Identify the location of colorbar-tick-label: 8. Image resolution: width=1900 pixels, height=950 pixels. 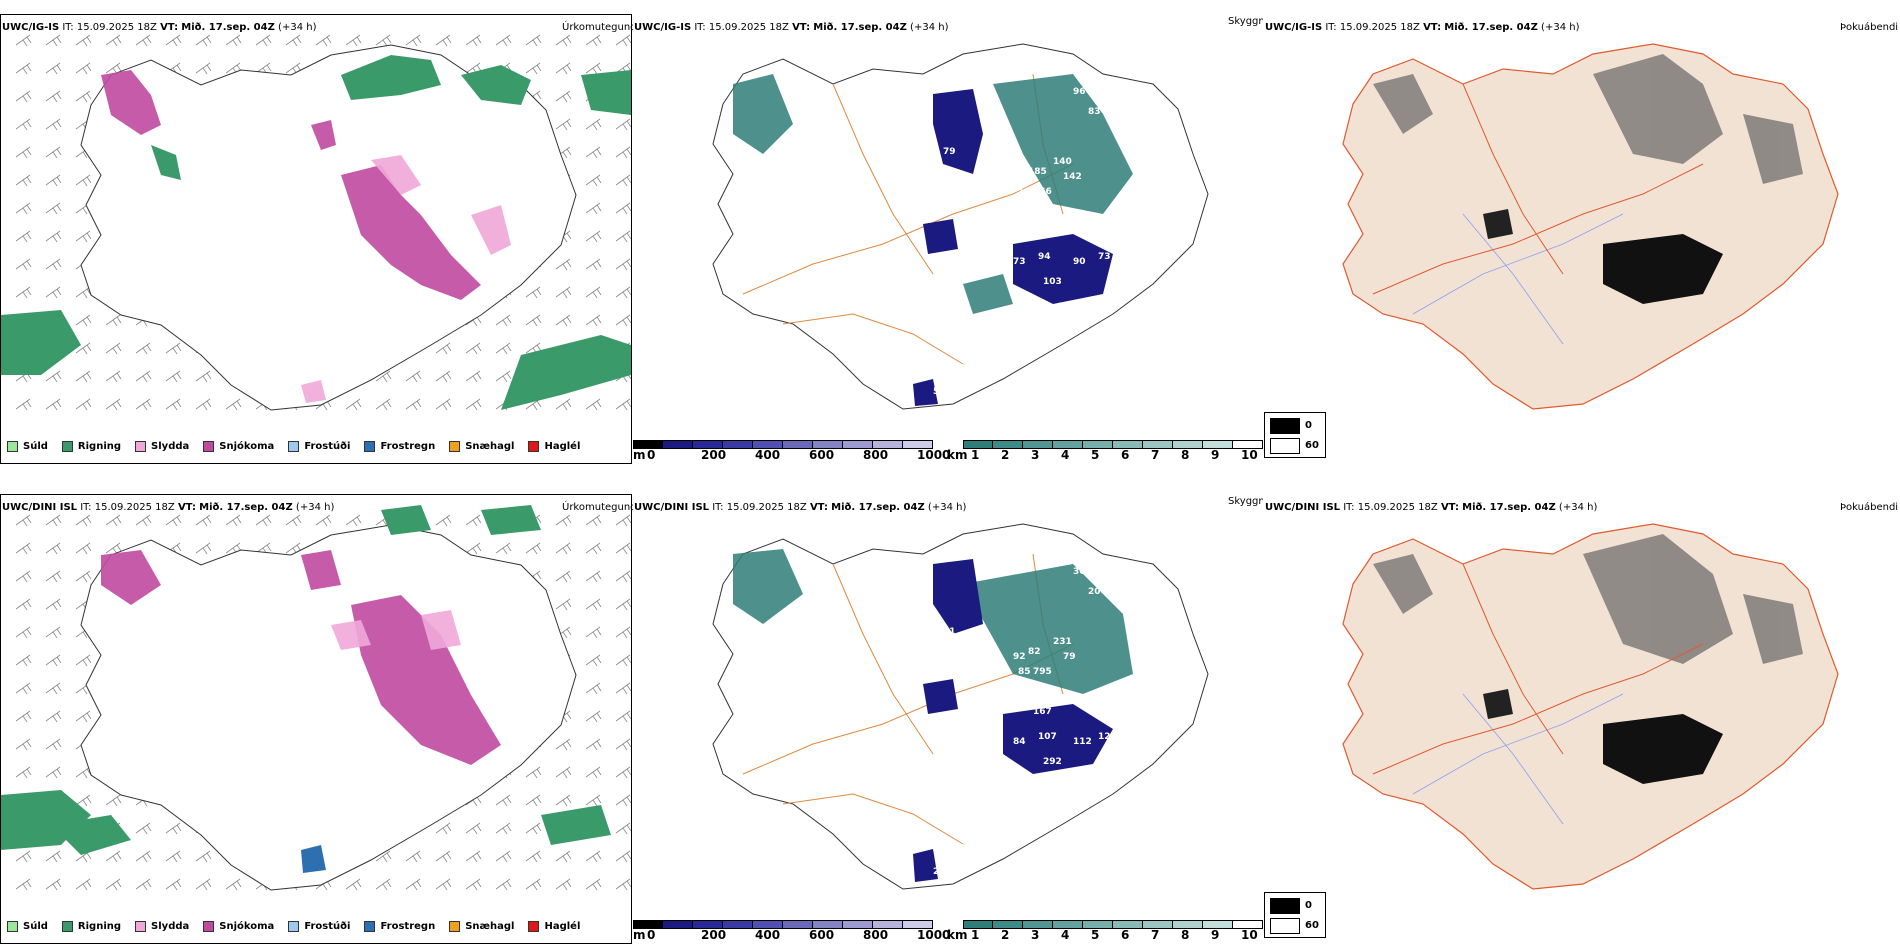
(1185, 455).